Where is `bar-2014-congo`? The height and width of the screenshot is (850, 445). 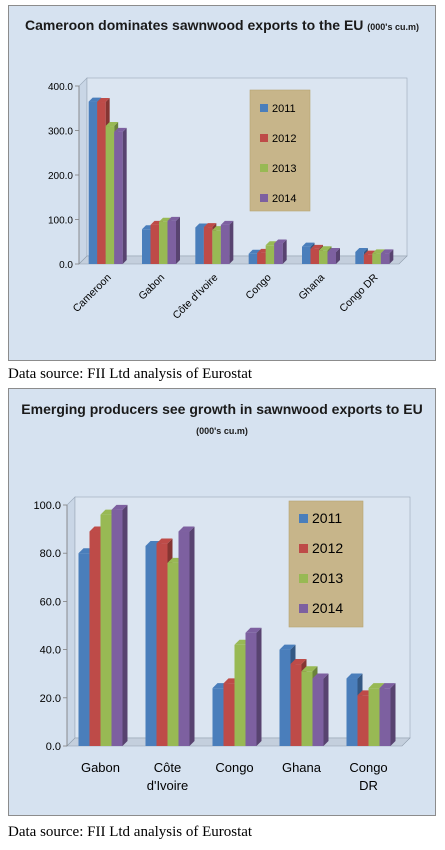 bar-2014-congo is located at coordinates (253, 686).